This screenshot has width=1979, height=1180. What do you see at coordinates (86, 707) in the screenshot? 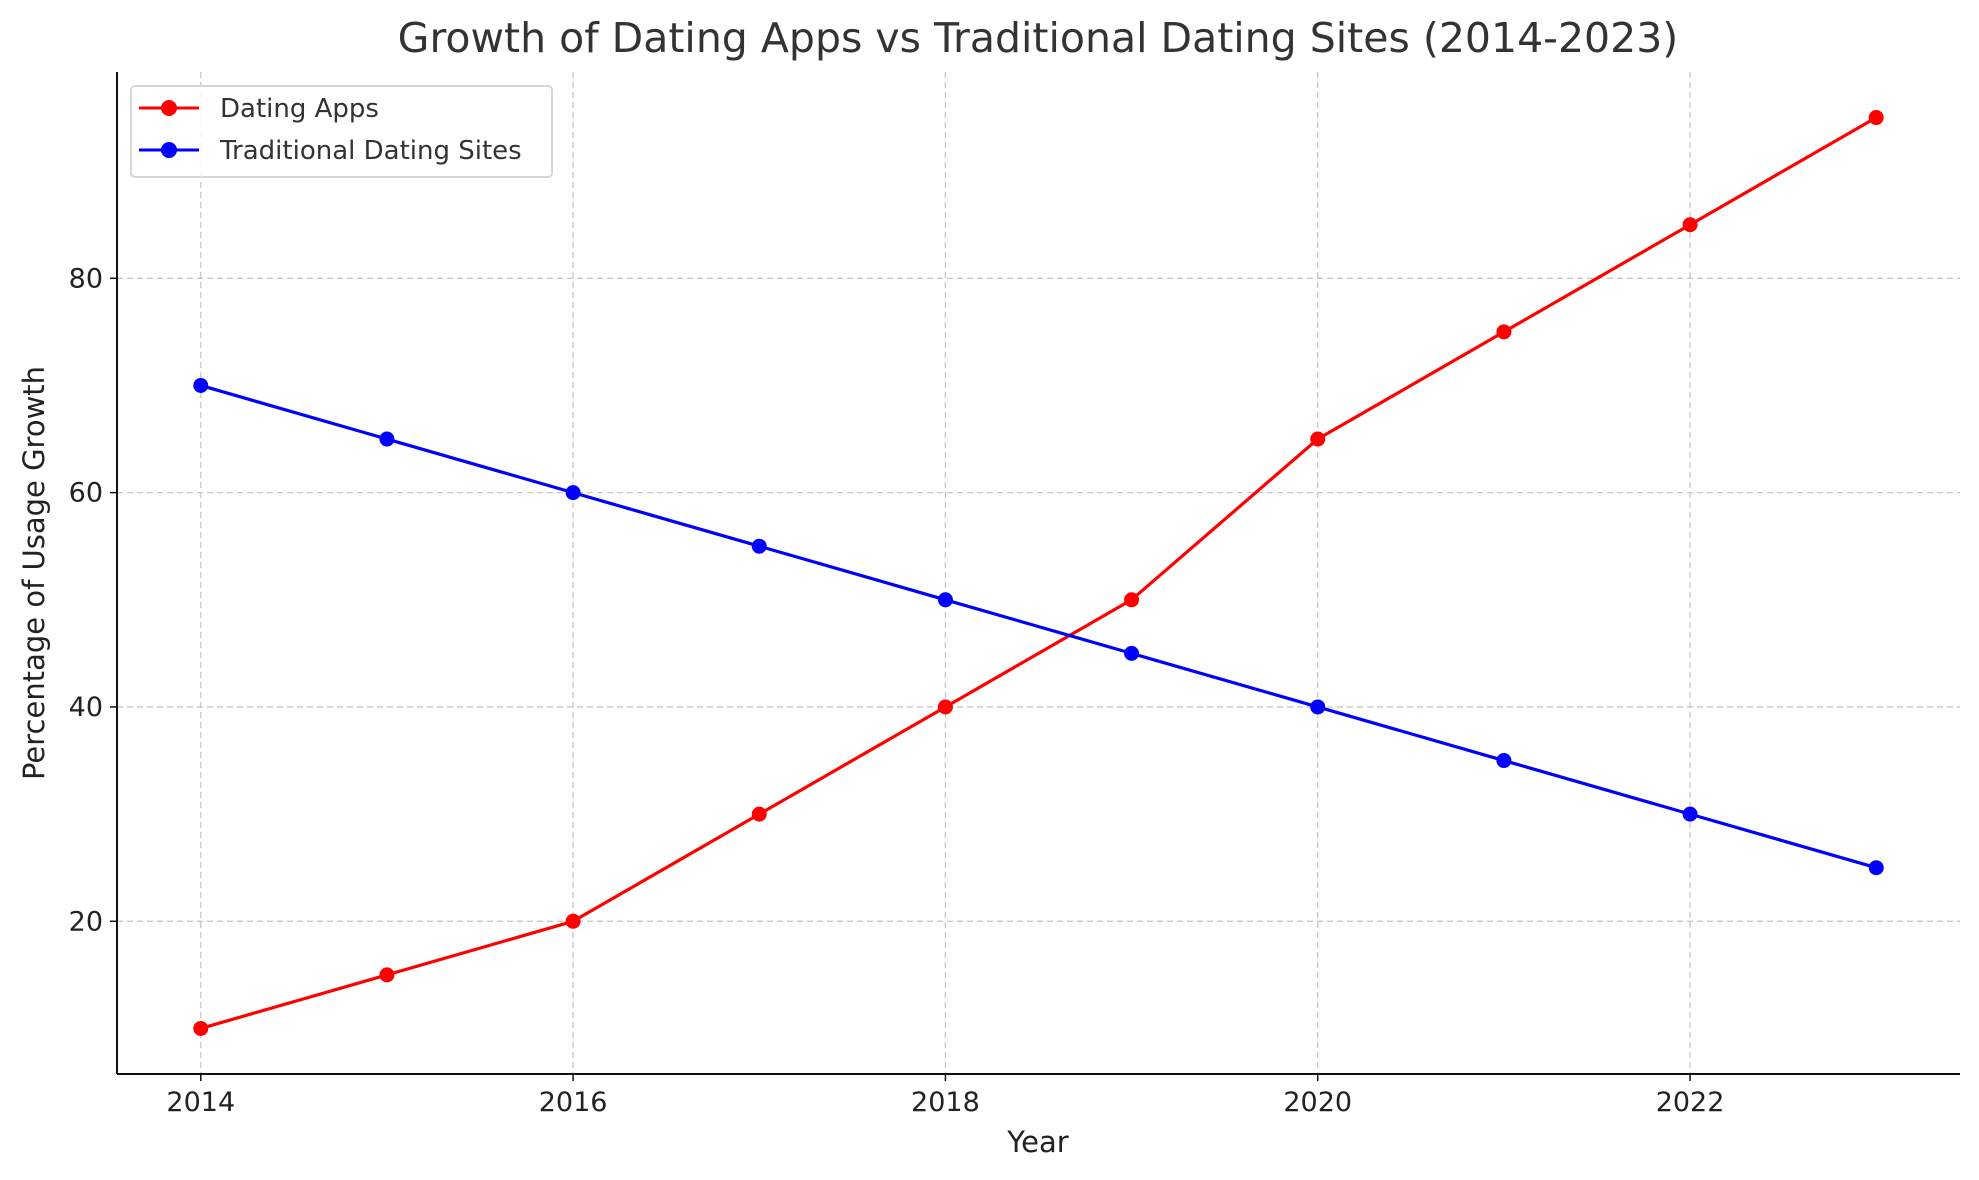
I see `y-tick-label: 40` at bounding box center [86, 707].